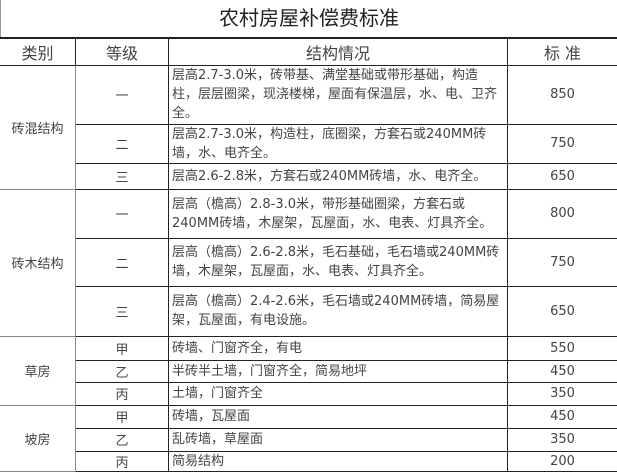  I want to click on table-row: 三层高2.6-2.8米，方套石或240MM砖墙，水、电齐全。650, so click(308, 176).